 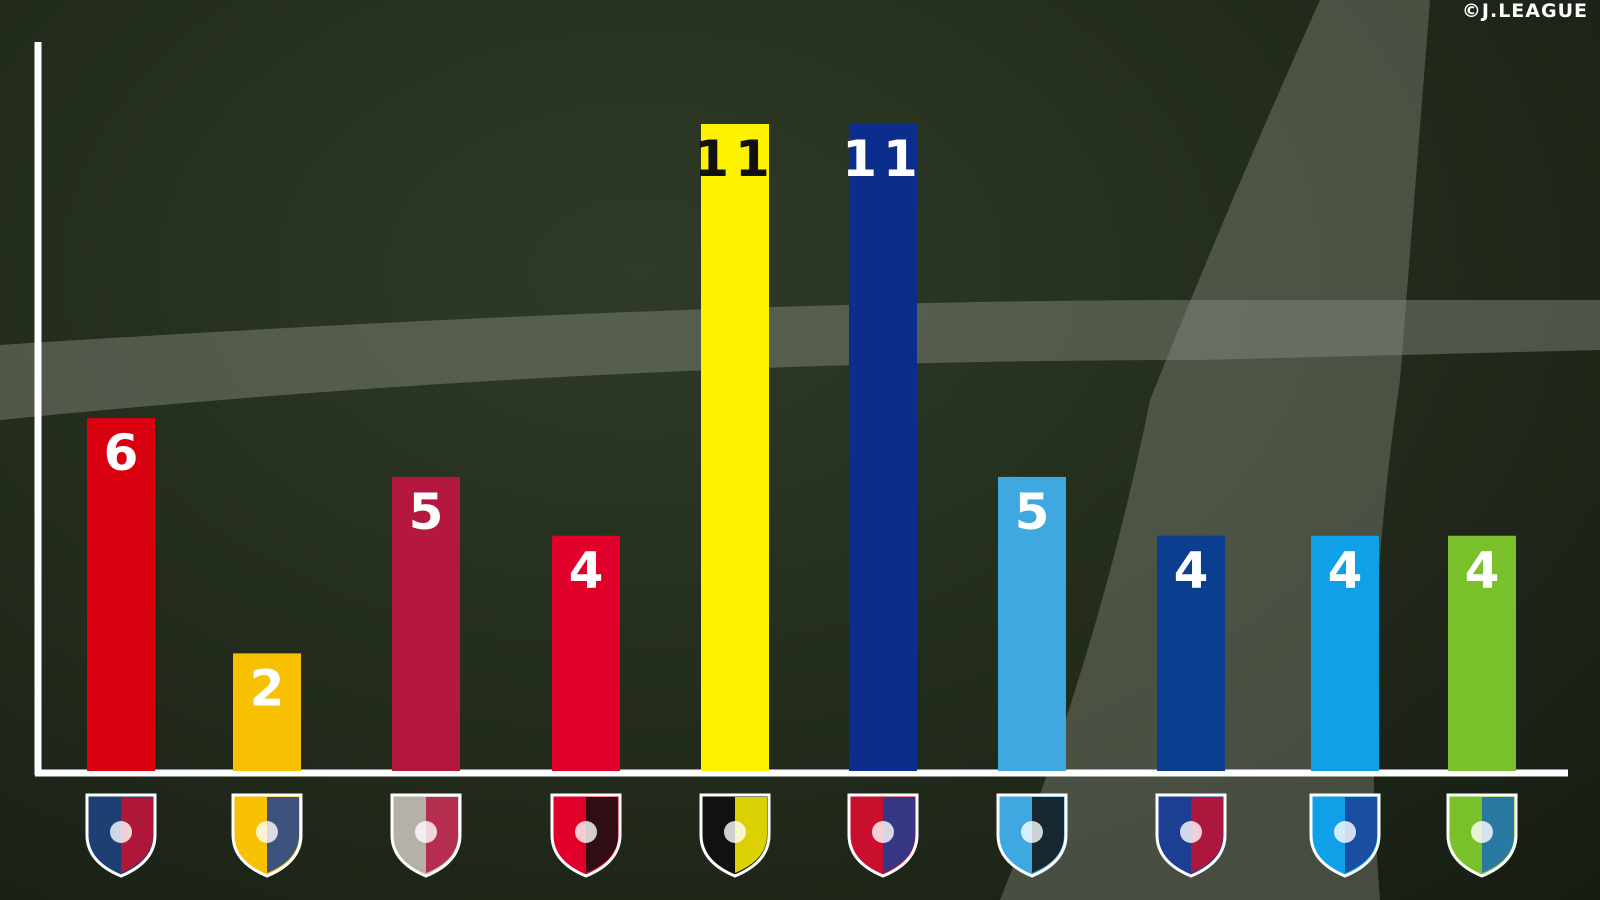 I want to click on data-label: 2, so click(x=267, y=688).